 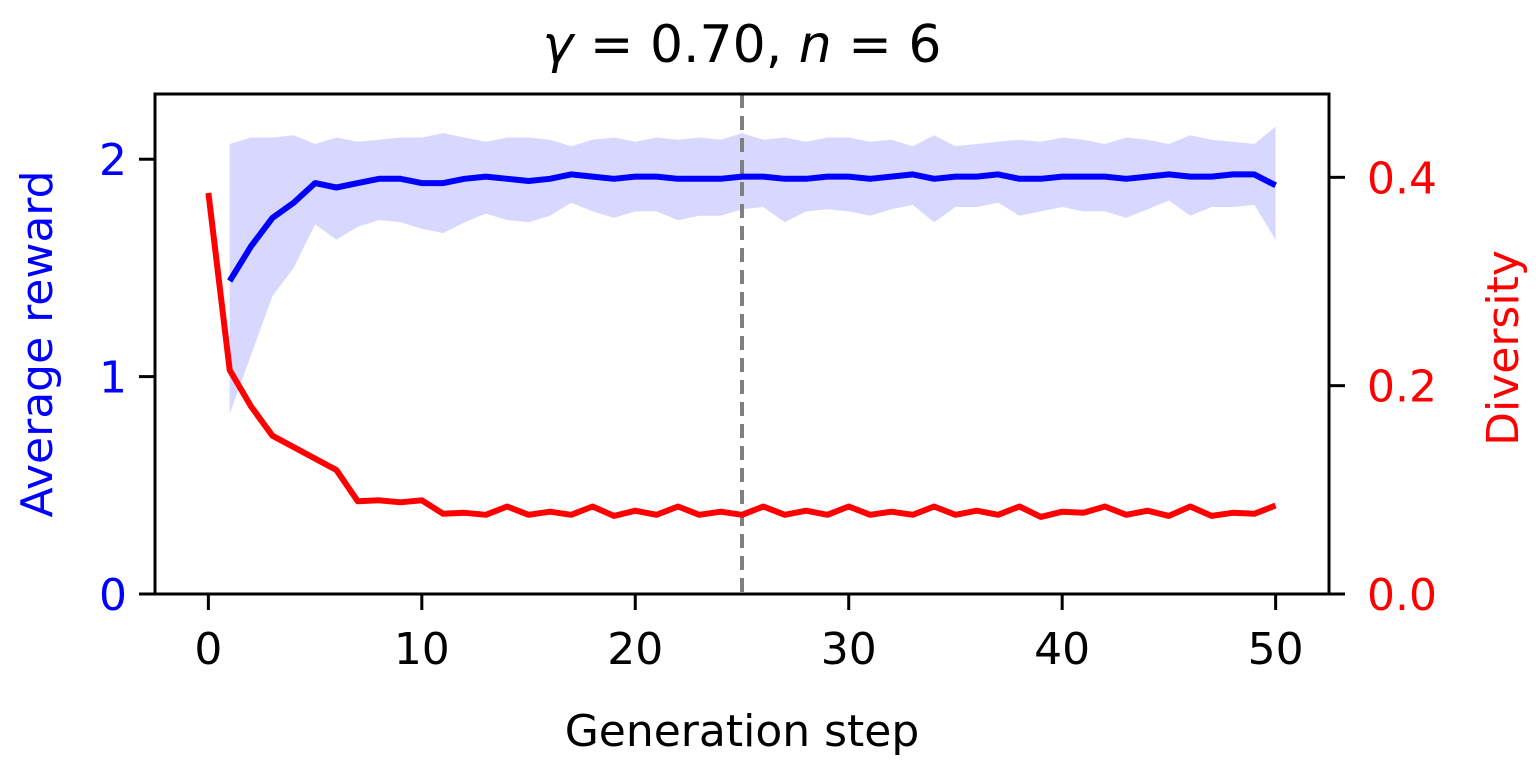 What do you see at coordinates (752, 227) in the screenshot?
I see `average-reward-line` at bounding box center [752, 227].